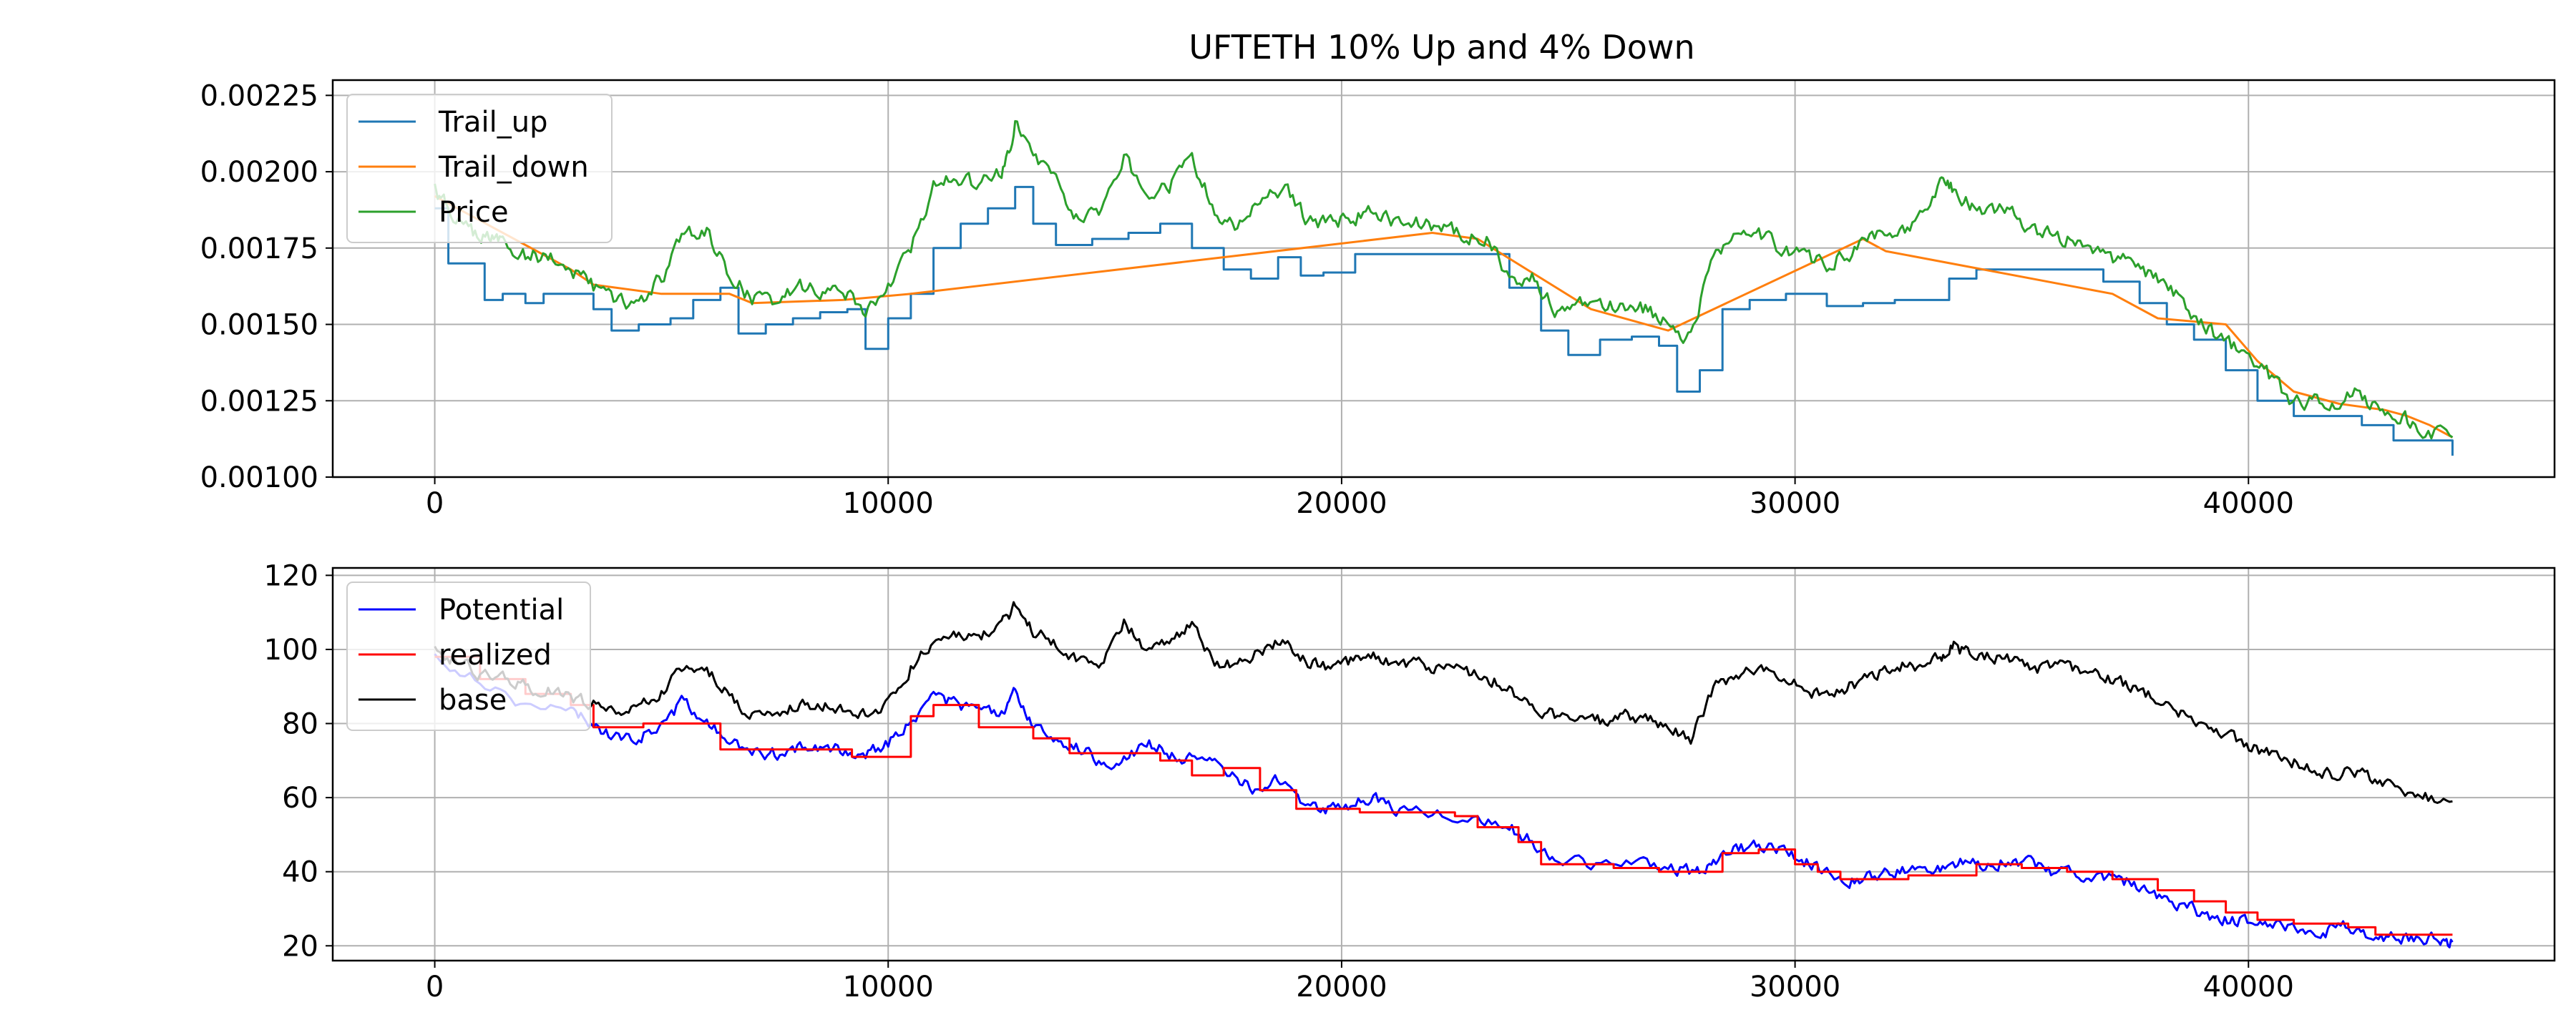 The image size is (2576, 1030). Describe the element at coordinates (259, 477) in the screenshot. I see `y-tick-label: 0.00100` at that location.